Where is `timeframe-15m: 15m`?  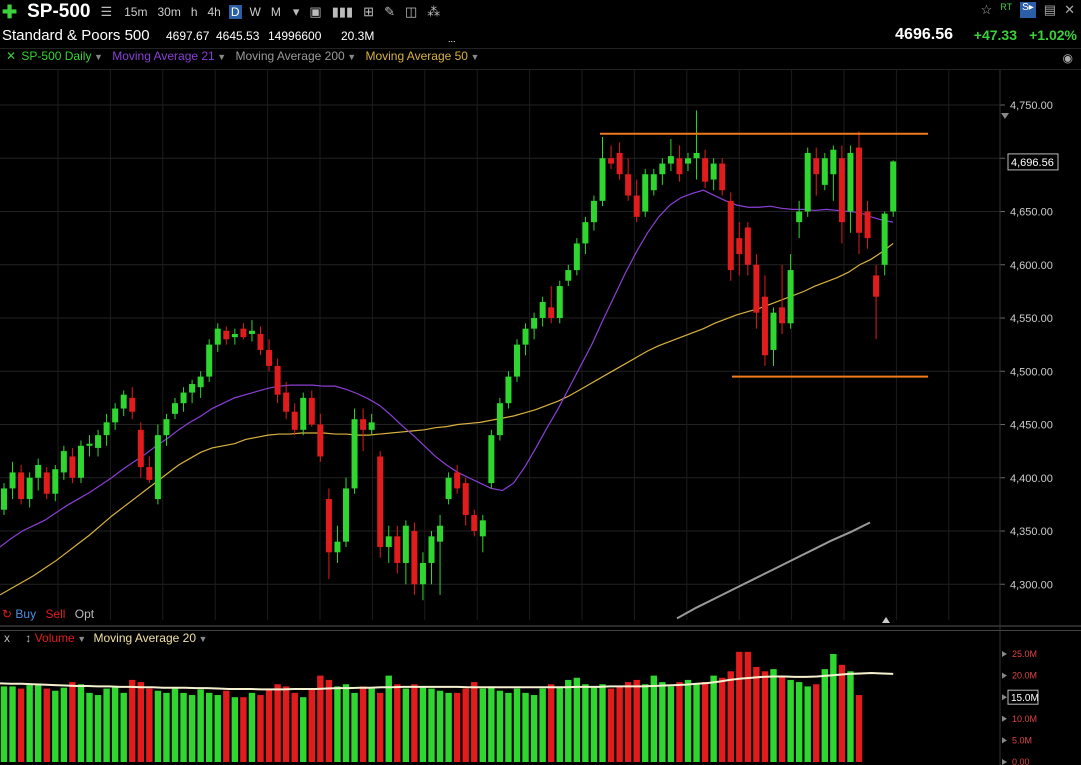 timeframe-15m: 15m is located at coordinates (136, 12).